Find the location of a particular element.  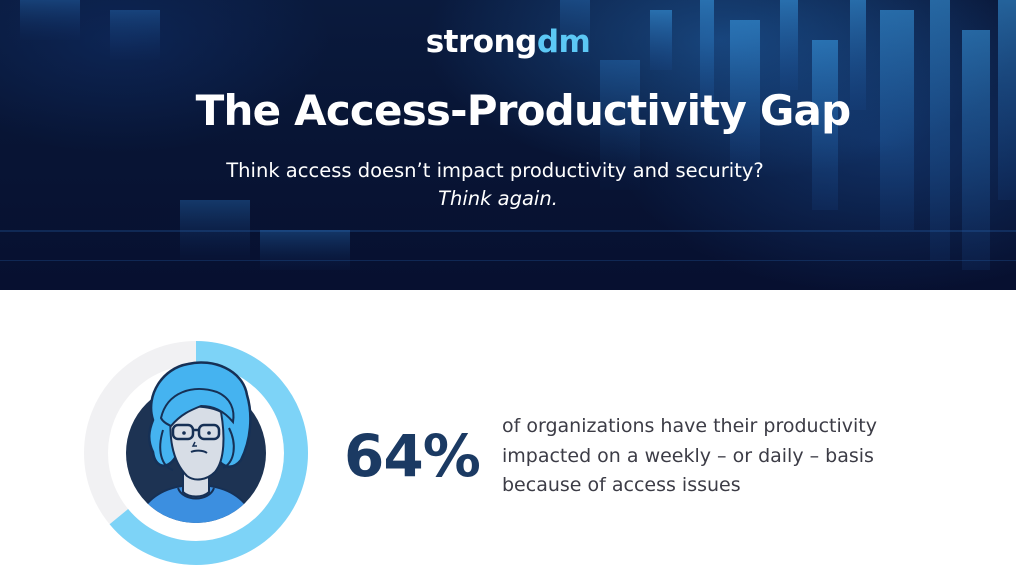

page-title: The Access-Productivity Gap is located at coordinates (523, 110).